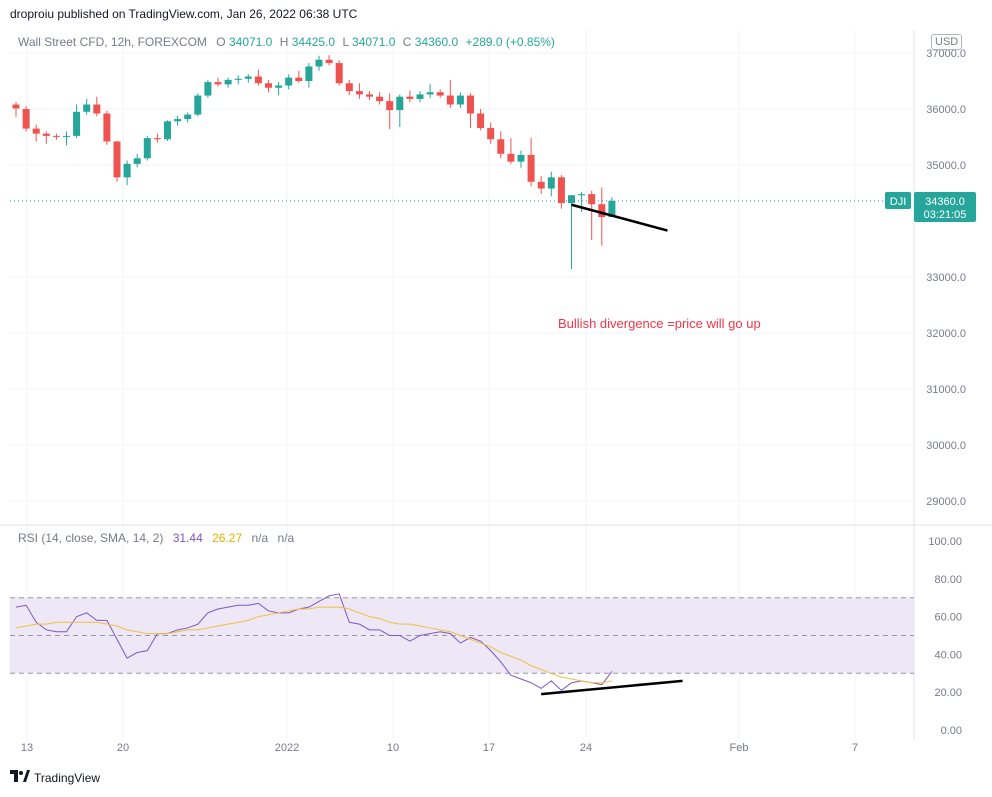 The width and height of the screenshot is (992, 797). I want to click on rsi-band-area, so click(462, 635).